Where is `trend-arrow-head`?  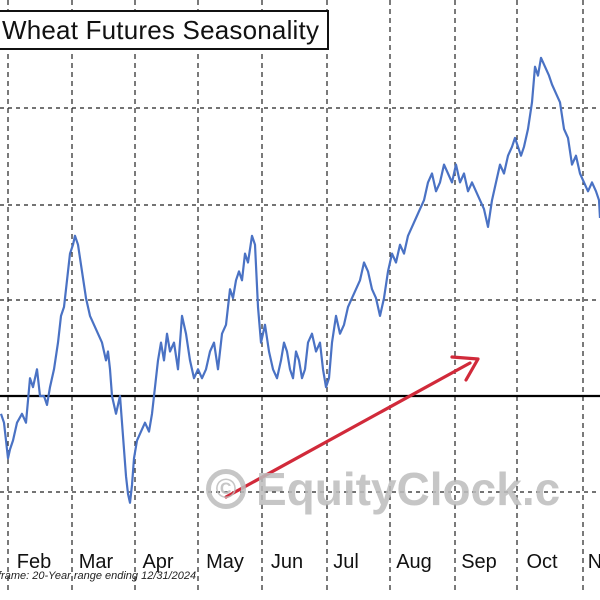
trend-arrow-head is located at coordinates (465, 368).